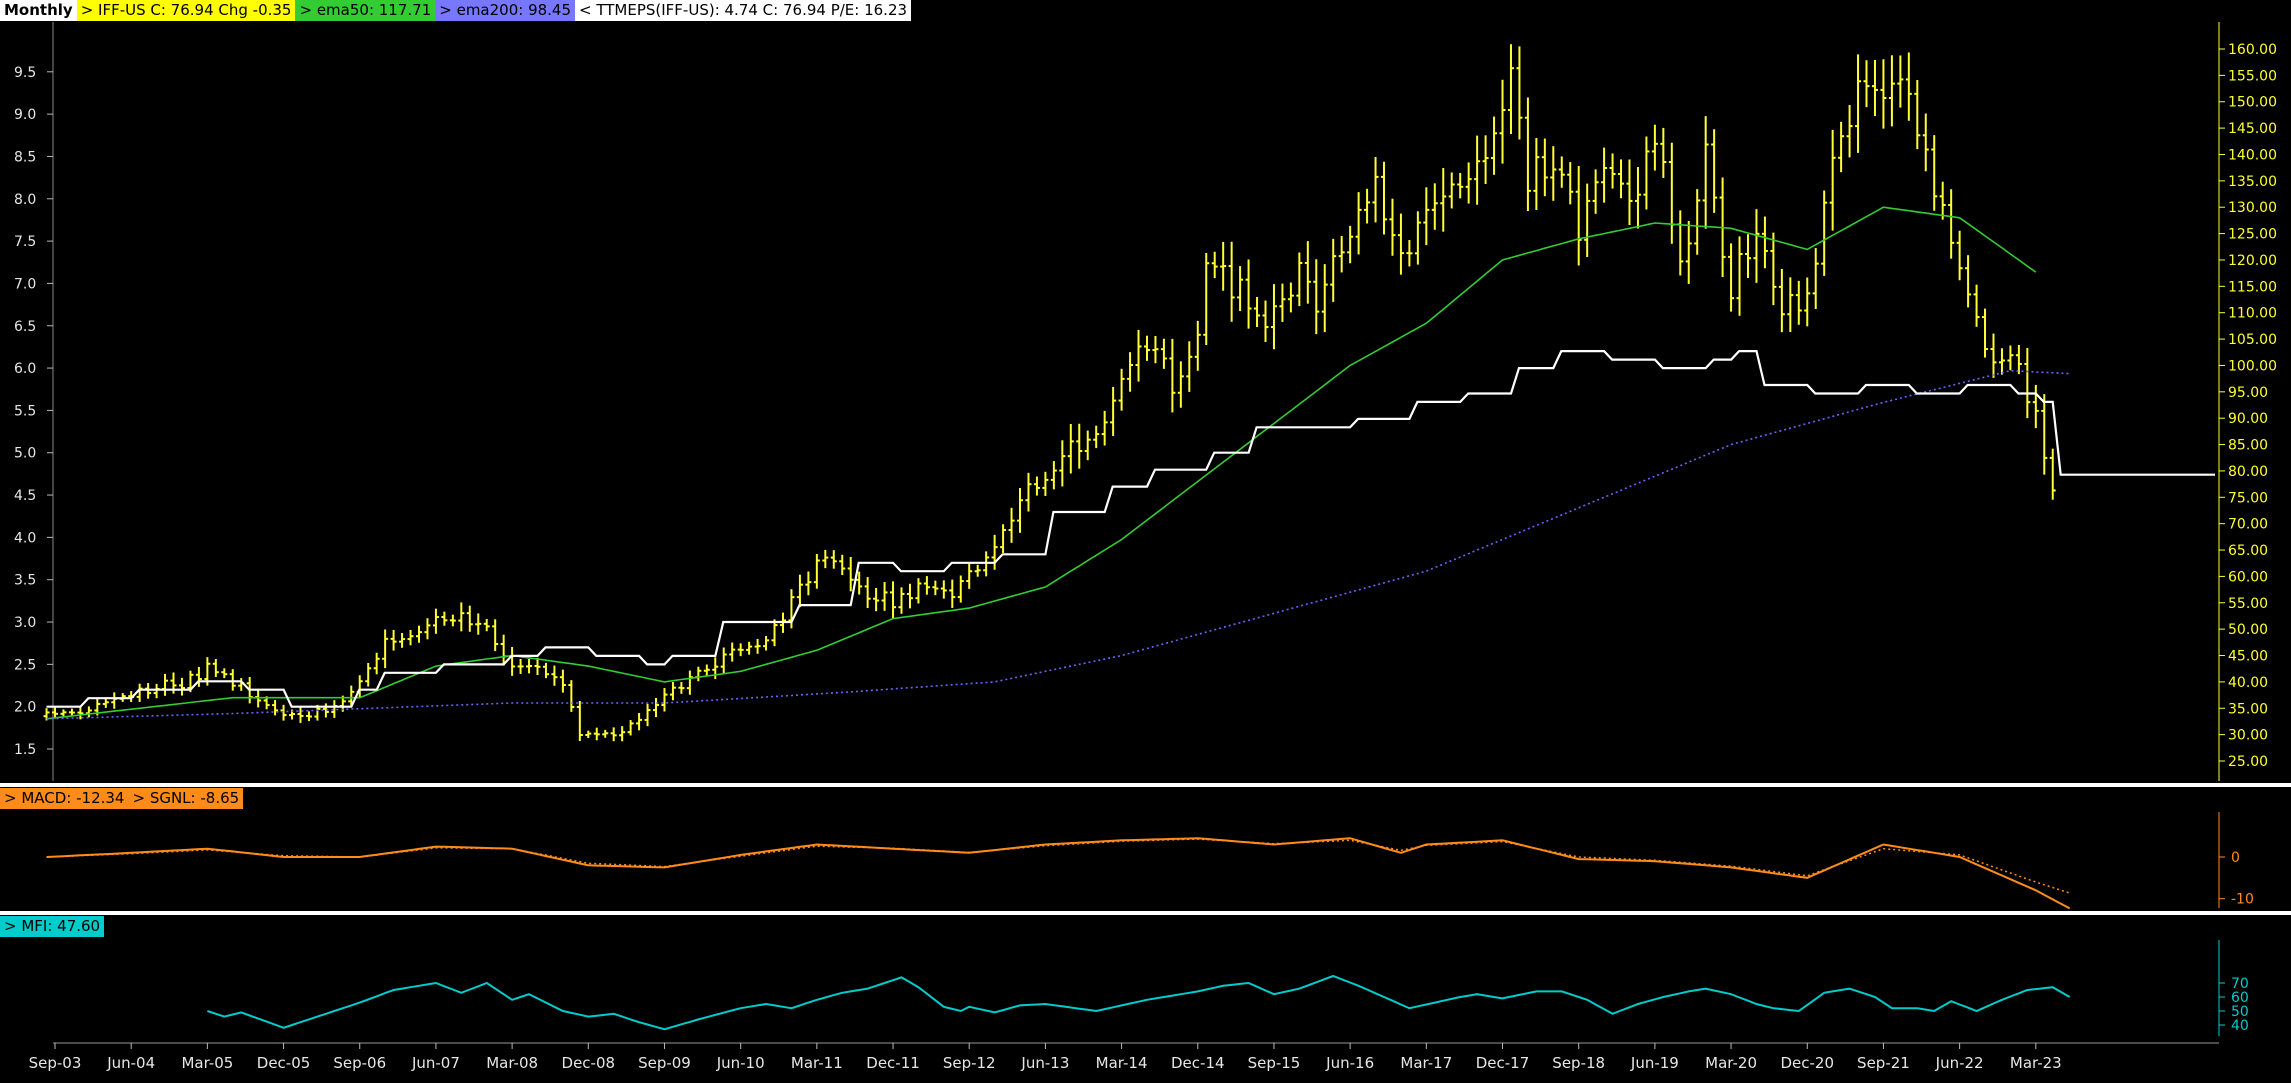 This screenshot has width=2291, height=1083. Describe the element at coordinates (2248, 525) in the screenshot. I see `price-tick-label: 70.00` at that location.